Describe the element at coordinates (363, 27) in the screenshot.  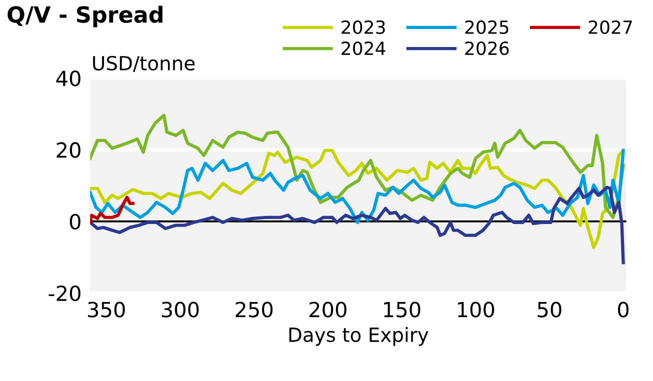
I see `legend-label: 2023` at that location.